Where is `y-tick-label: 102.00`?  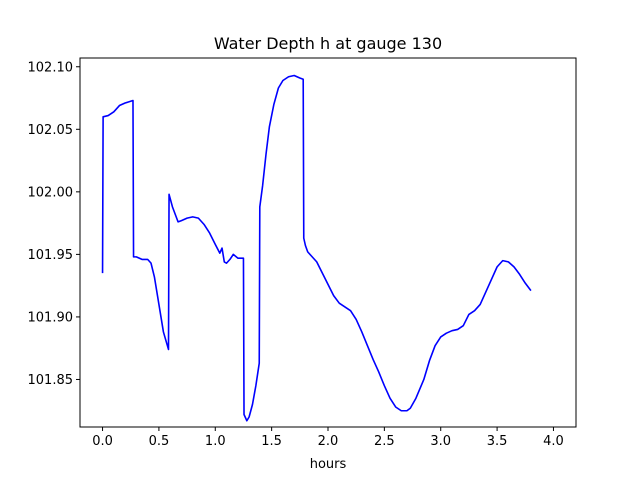 y-tick-label: 102.00 is located at coordinates (51, 192).